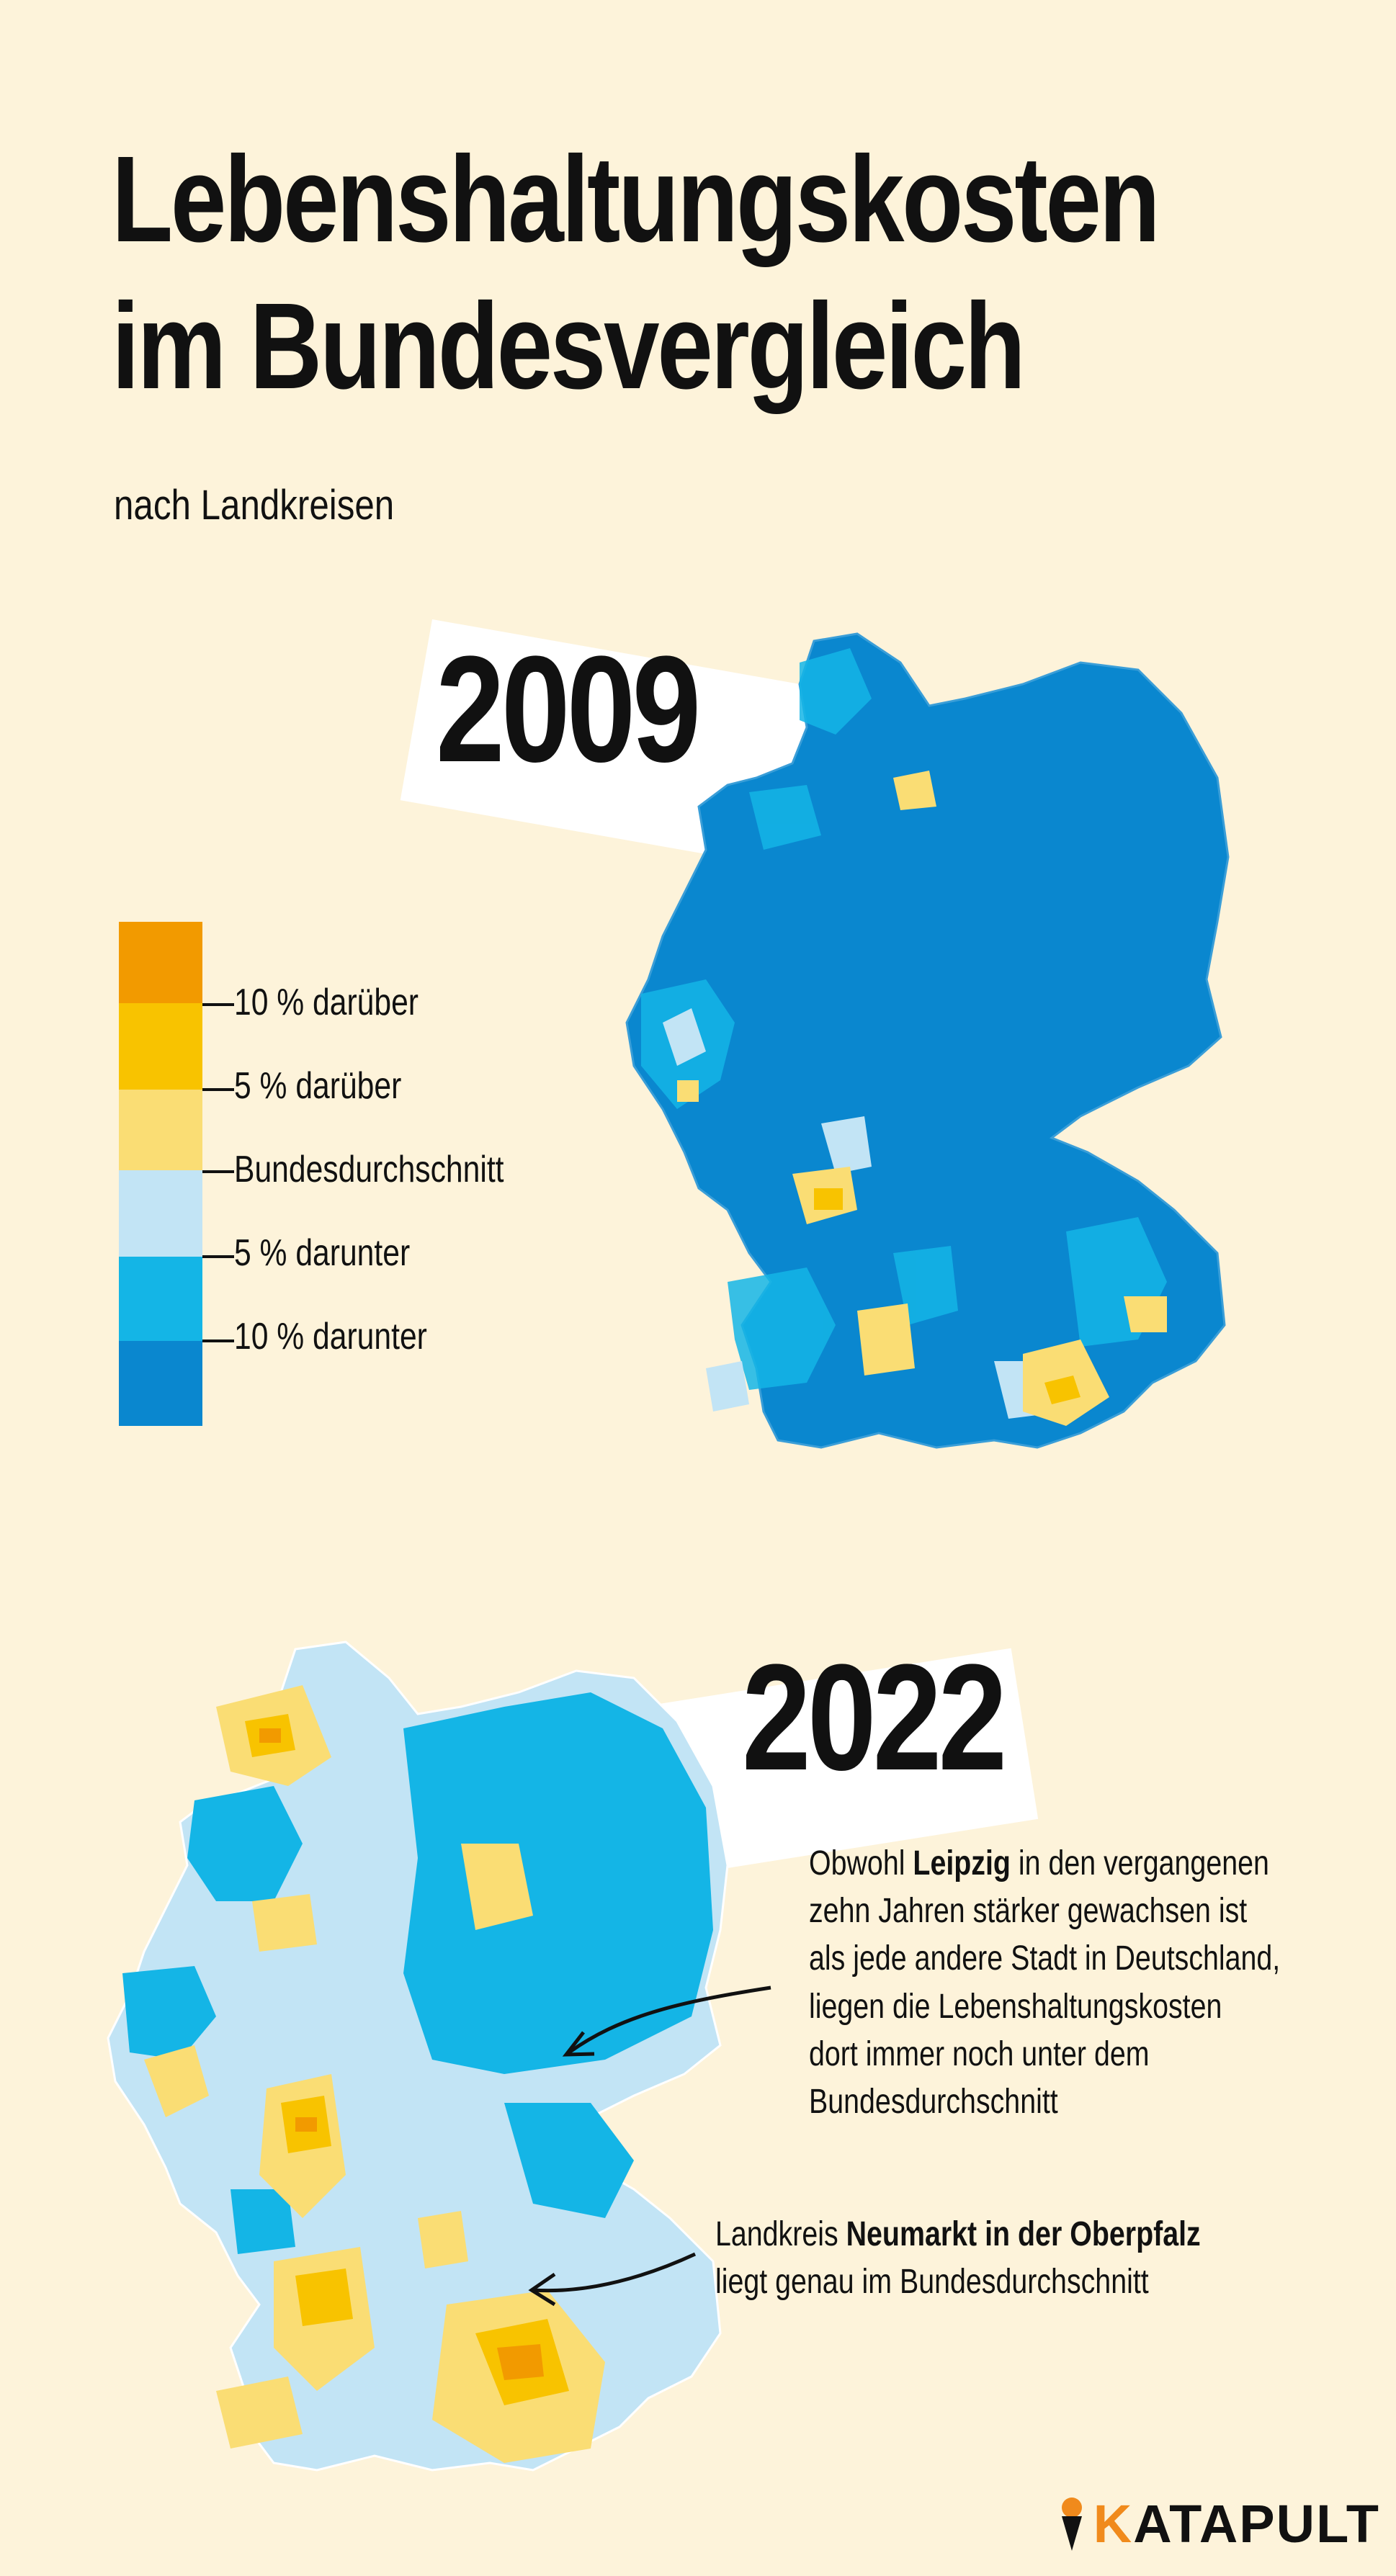 This screenshot has height=2576, width=1396. I want to click on legend-label-average: Bundesdurchschnitt, so click(372, 1169).